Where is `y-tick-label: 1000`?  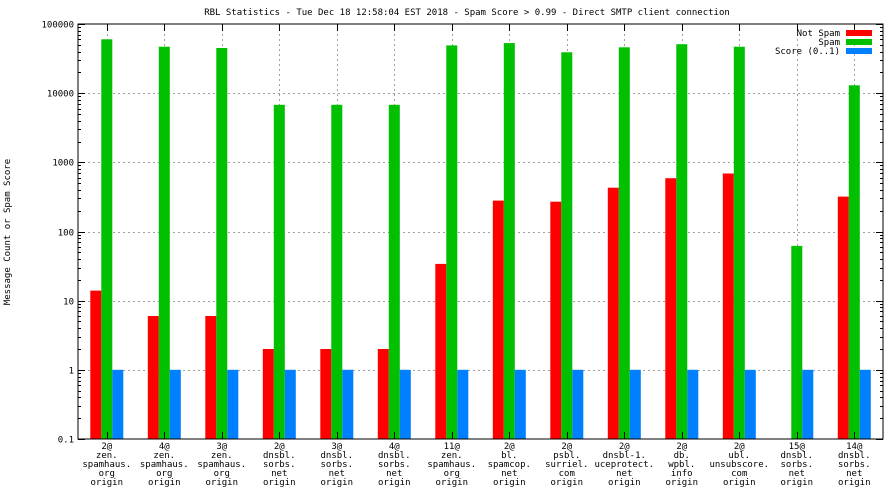
y-tick-label: 1000 is located at coordinates (63, 164).